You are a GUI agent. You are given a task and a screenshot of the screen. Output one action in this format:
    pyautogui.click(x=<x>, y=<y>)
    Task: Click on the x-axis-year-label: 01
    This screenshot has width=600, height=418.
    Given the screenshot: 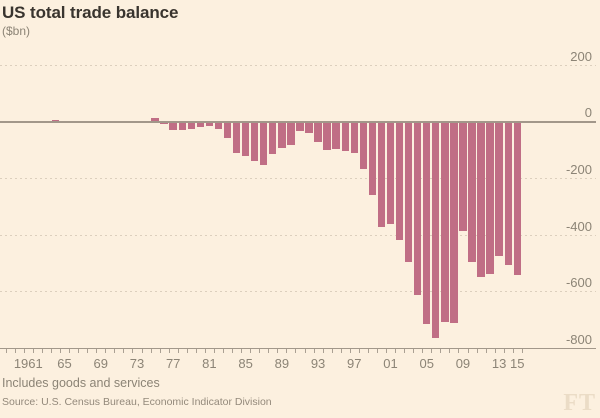 What is the action you would take?
    pyautogui.click(x=390, y=363)
    